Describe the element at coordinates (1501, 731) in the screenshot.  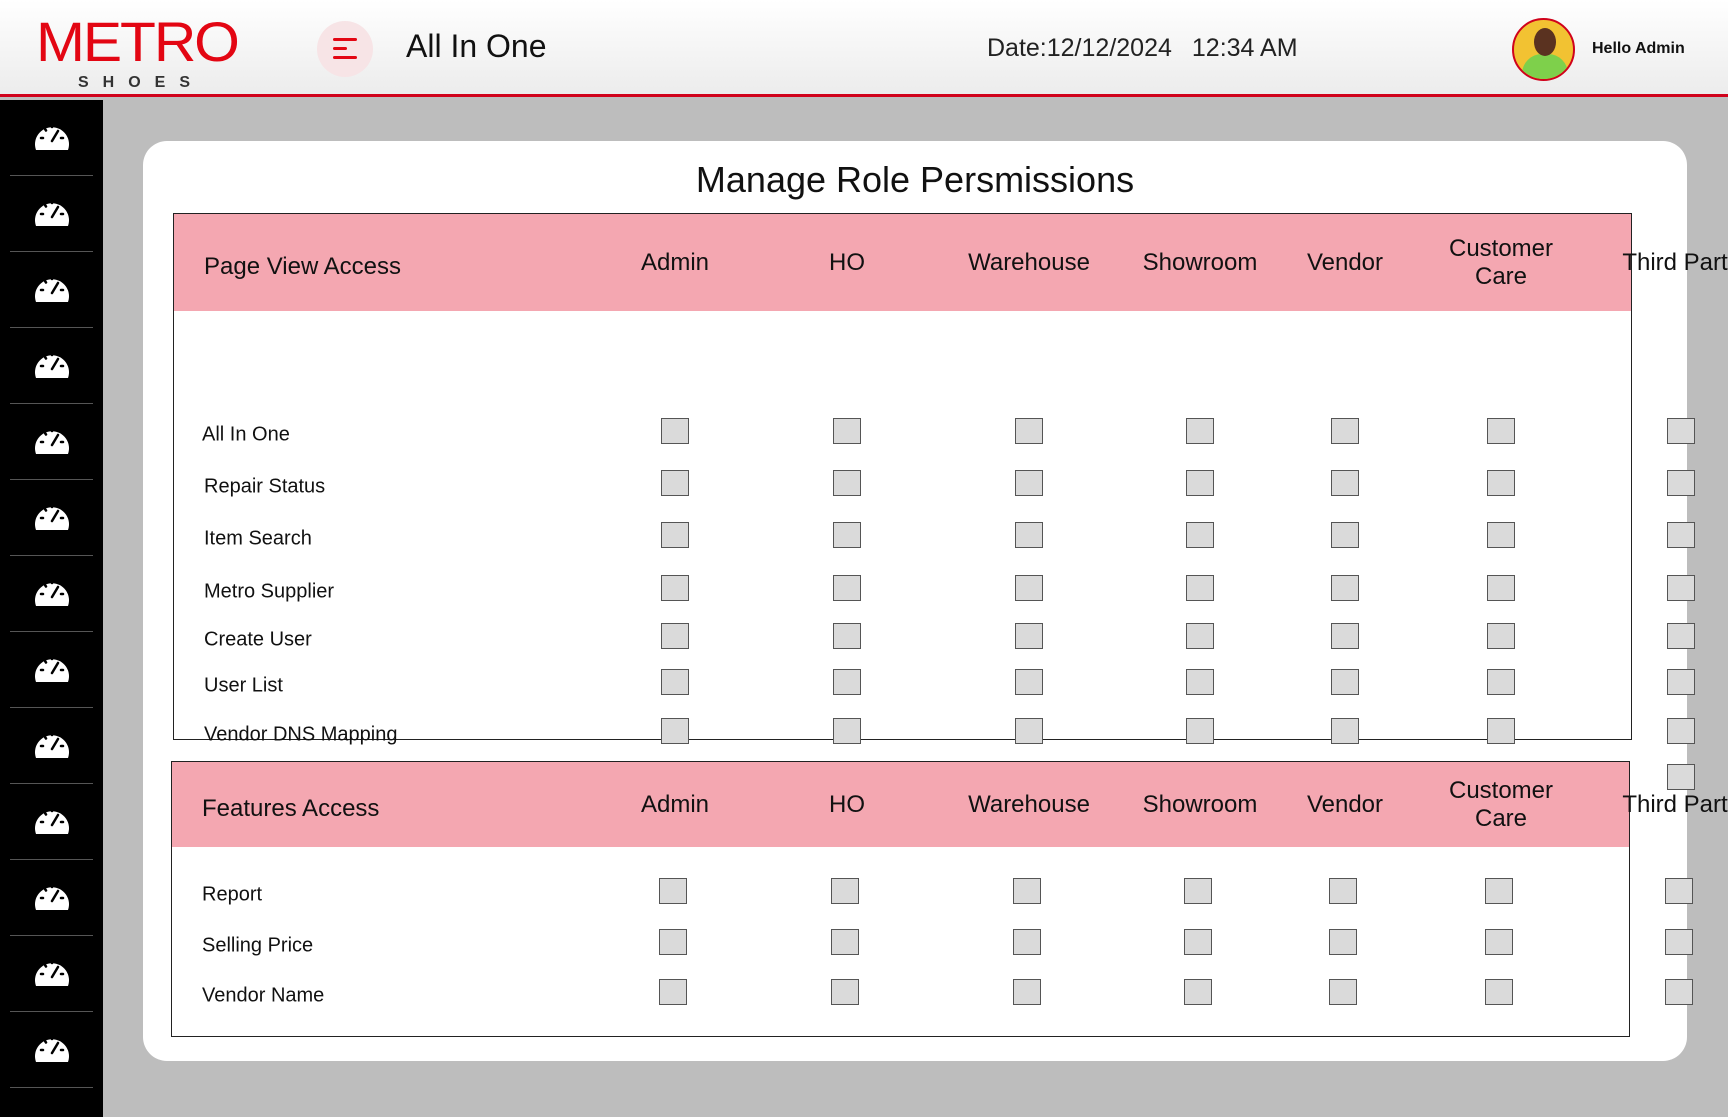
I see `checkbox-vendor-dns-mapping-customer-care` at that location.